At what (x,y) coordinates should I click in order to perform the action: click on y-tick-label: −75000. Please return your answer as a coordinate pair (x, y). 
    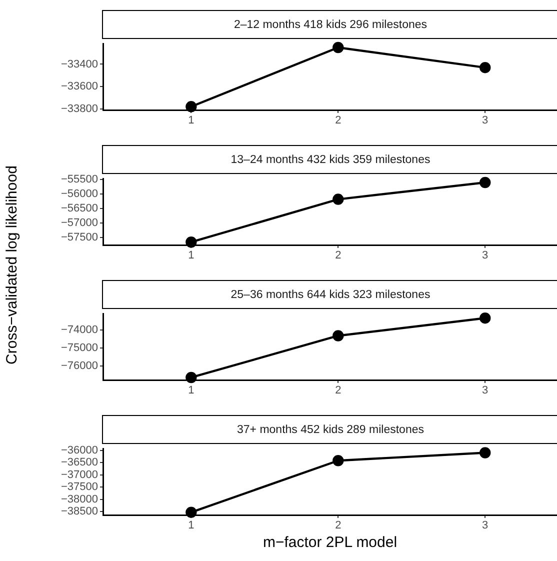
    Looking at the image, I should click on (79, 348).